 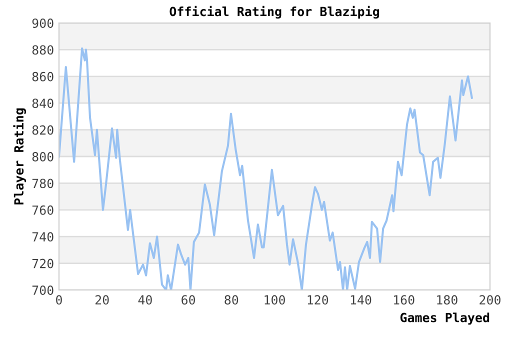 What do you see at coordinates (43, 77) in the screenshot?
I see `y-tick-label: 860` at bounding box center [43, 77].